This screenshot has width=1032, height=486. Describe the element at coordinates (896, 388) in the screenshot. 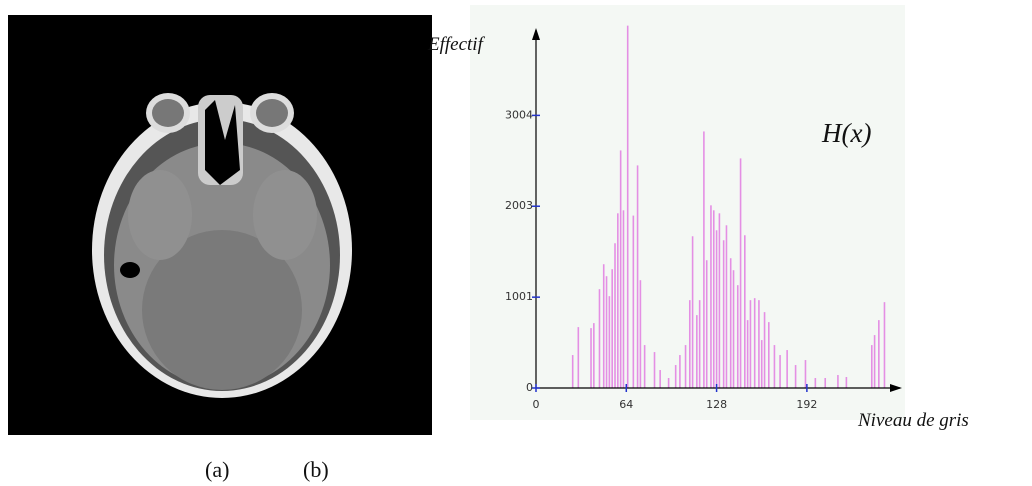

I see `x-axis-arrow` at that location.